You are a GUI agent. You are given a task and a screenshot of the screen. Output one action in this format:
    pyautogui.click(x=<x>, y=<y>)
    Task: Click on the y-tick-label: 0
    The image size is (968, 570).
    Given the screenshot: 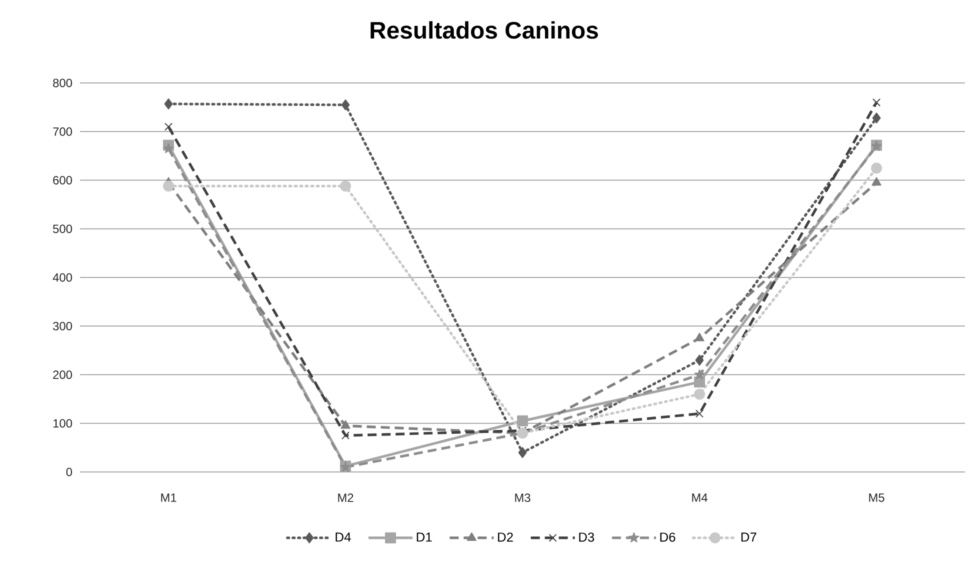 What is the action you would take?
    pyautogui.click(x=69, y=472)
    